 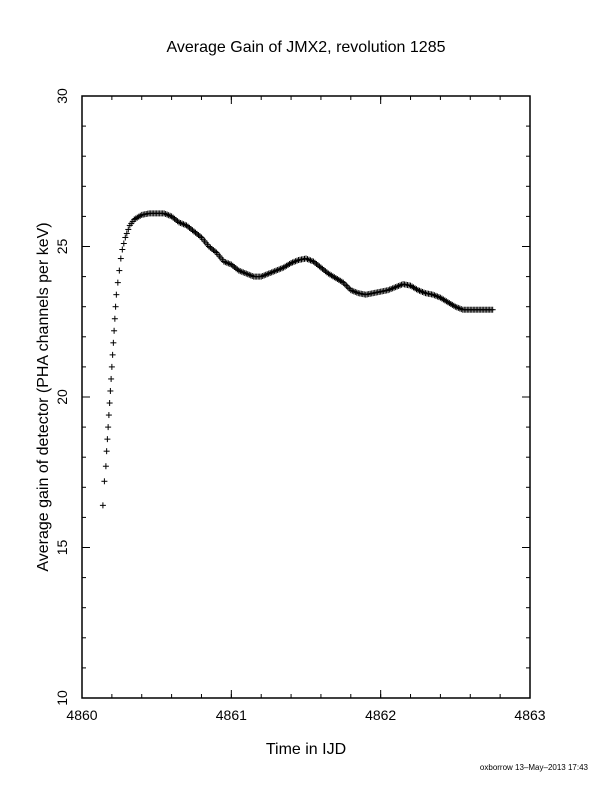 I want to click on chart-title: Average Gain of JMX2, revolution 1285, so click(x=306, y=47).